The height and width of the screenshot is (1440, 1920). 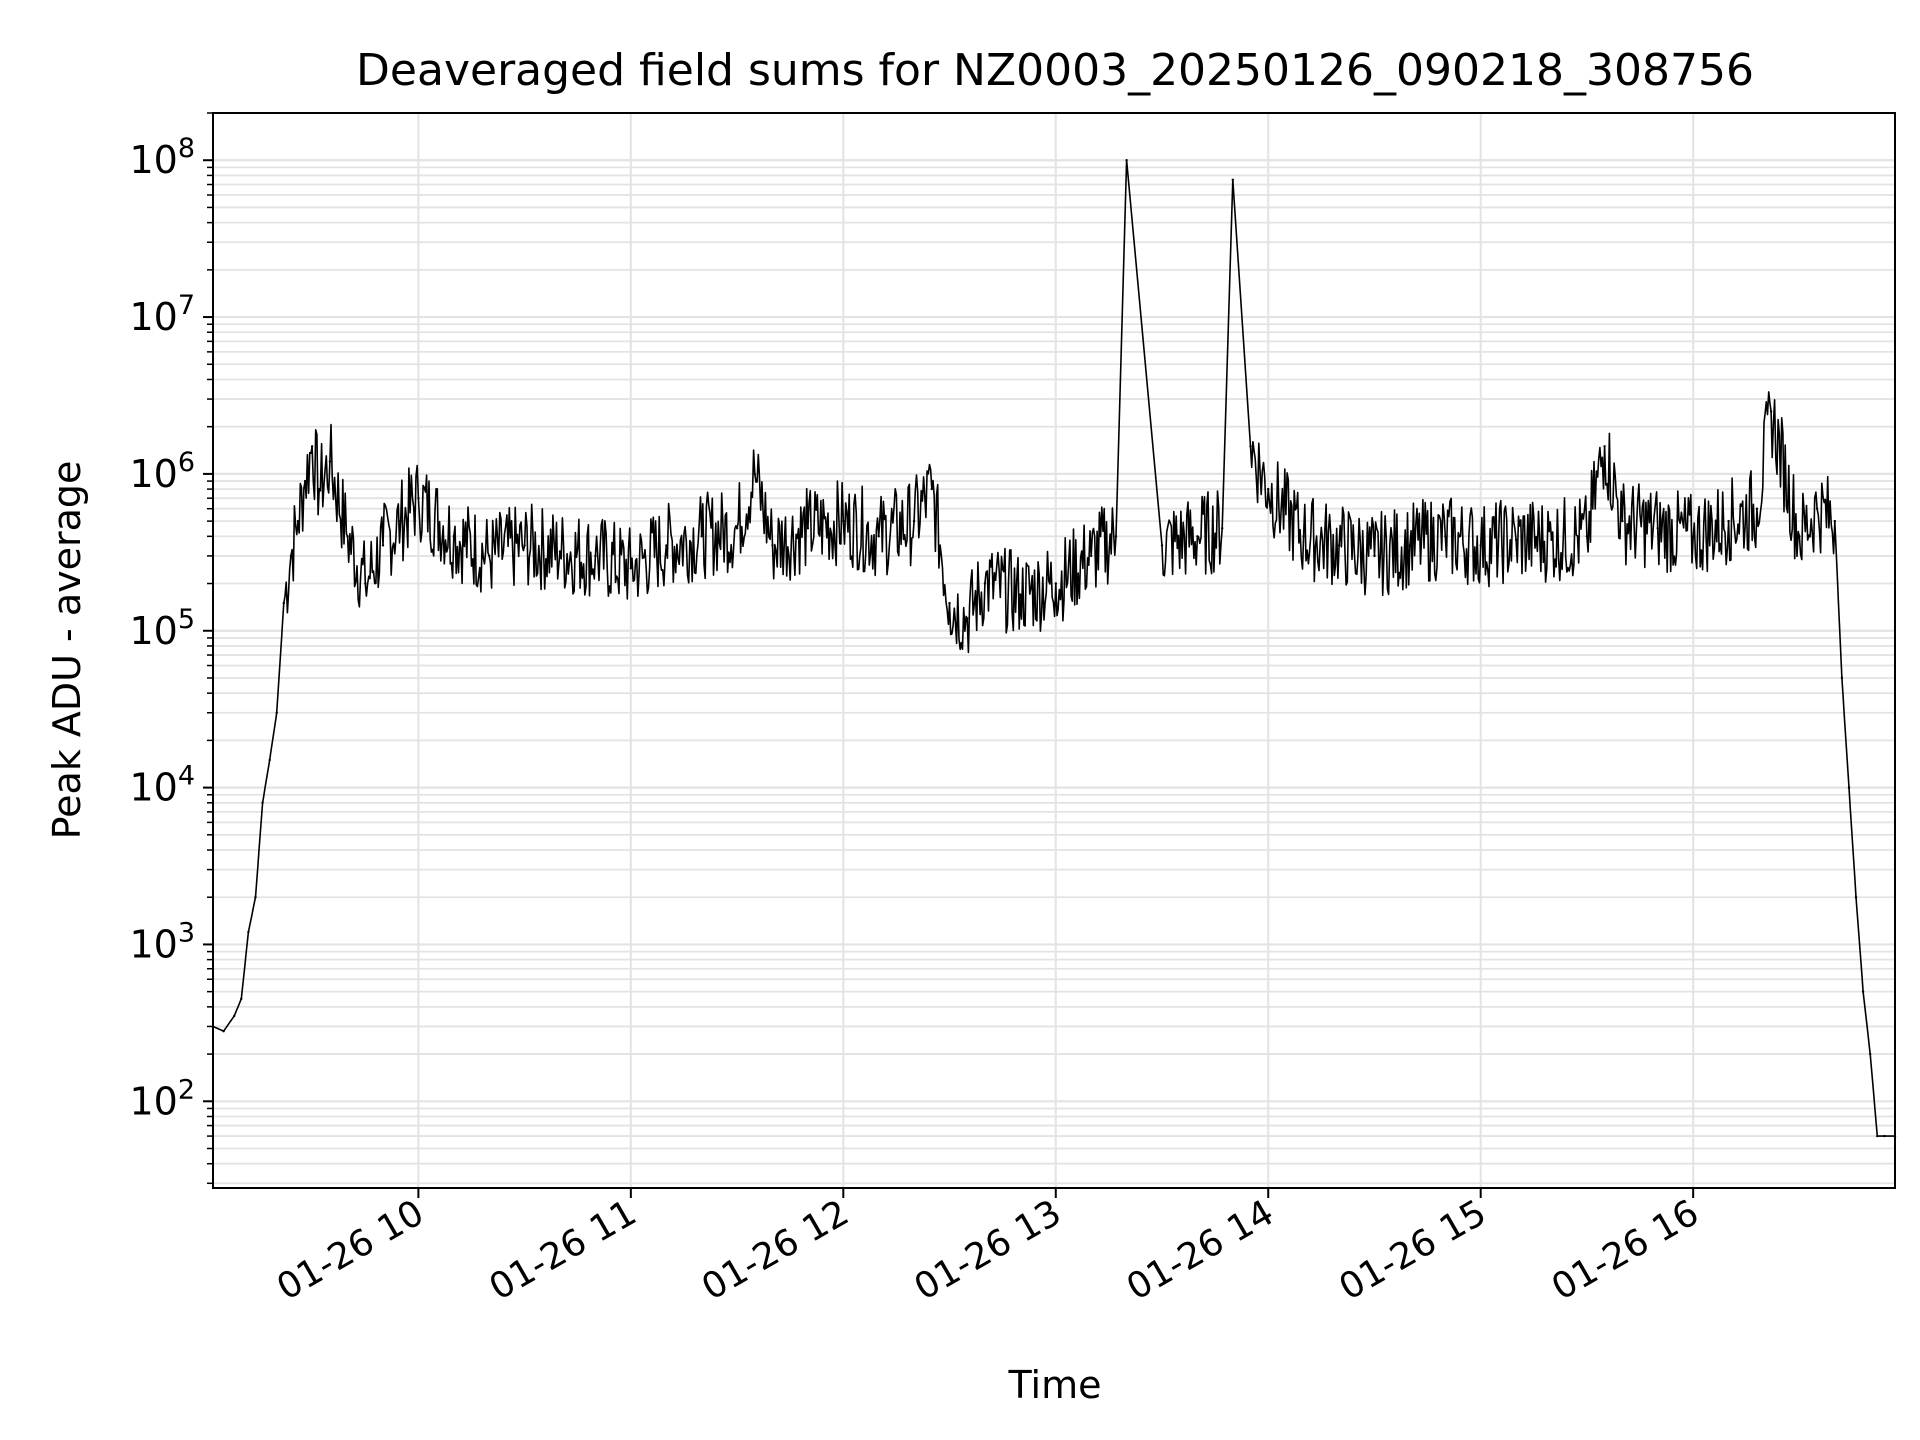 I want to click on y-axis-label: Peak ADU - average, so click(x=67, y=650).